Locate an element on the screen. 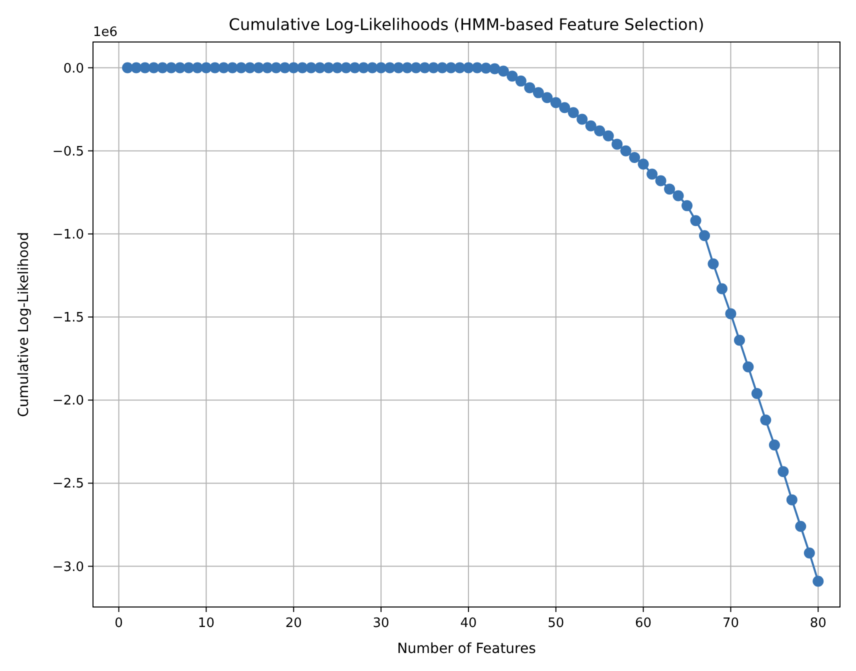 This screenshot has width=856, height=671. chart-title: Cumulative Log-Likelihoods (HMM-based Feature Selection) is located at coordinates (466, 24).